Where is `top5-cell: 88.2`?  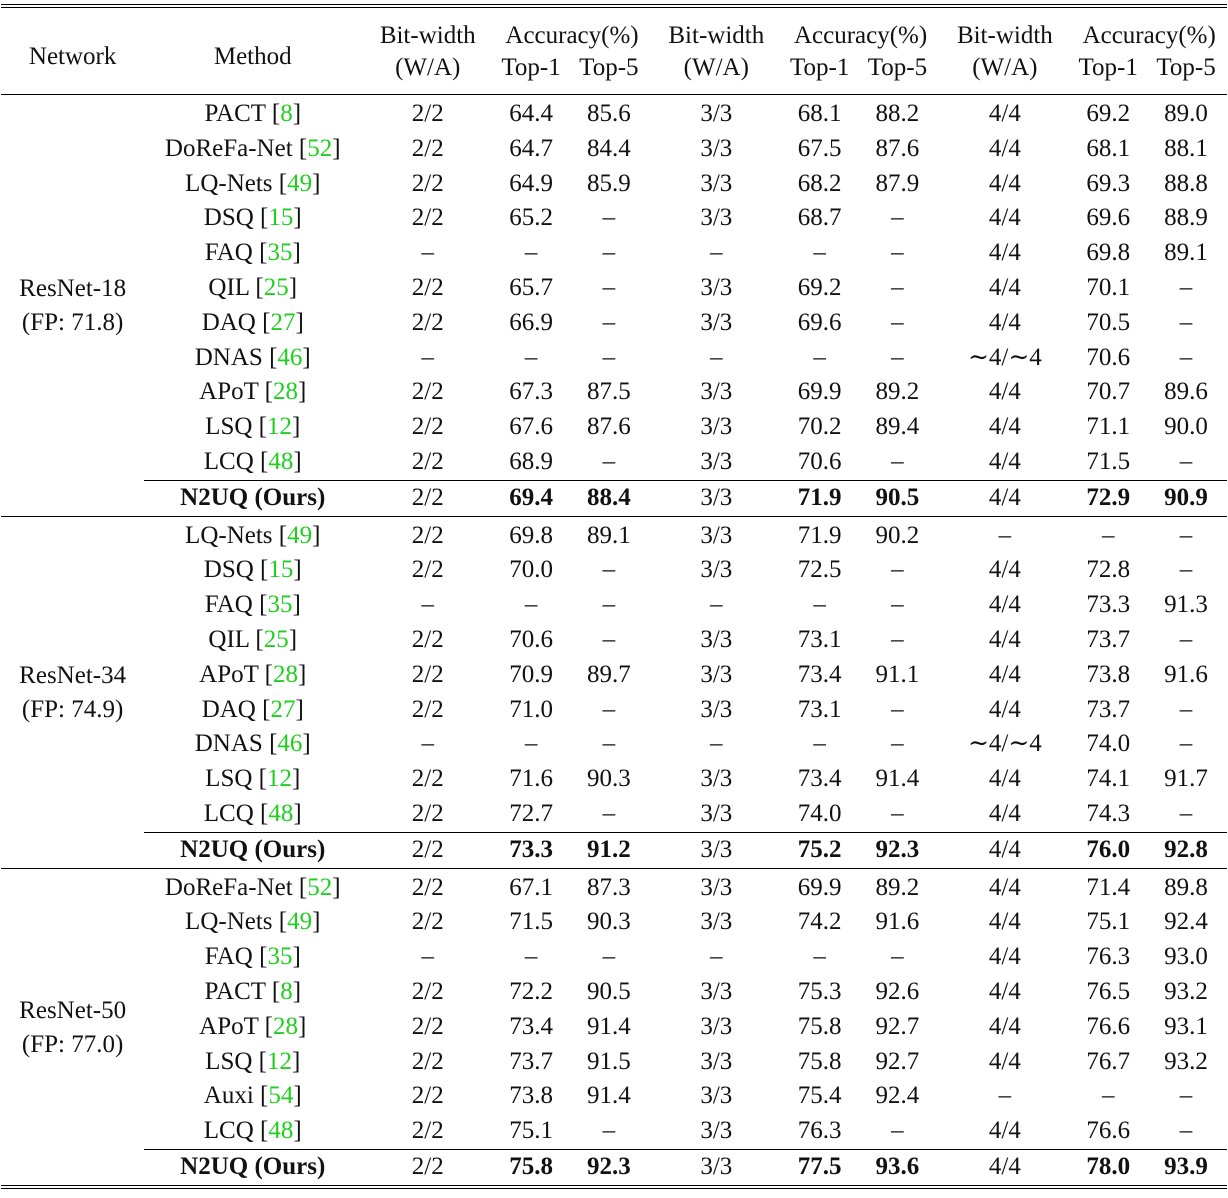 top5-cell: 88.2 is located at coordinates (897, 113).